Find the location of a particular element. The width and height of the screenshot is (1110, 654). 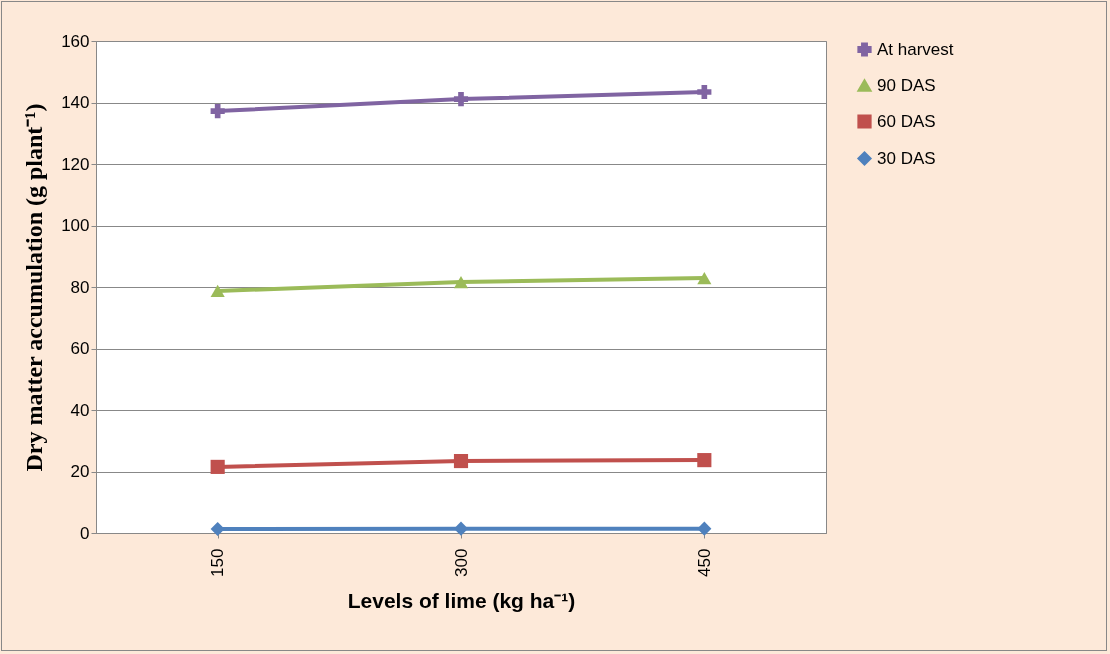

x-tick-label: 300 is located at coordinates (461, 562).